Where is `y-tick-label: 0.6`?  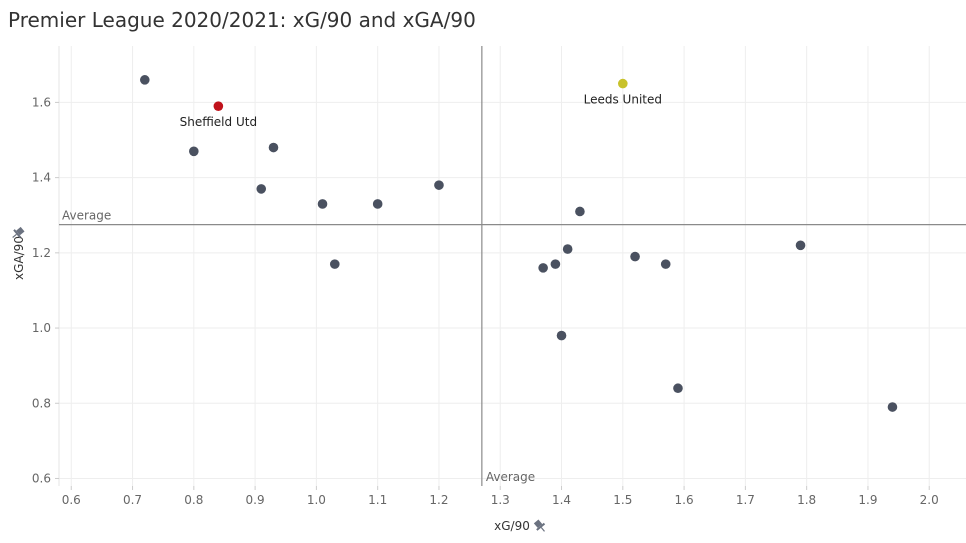 y-tick-label: 0.6 is located at coordinates (41, 478).